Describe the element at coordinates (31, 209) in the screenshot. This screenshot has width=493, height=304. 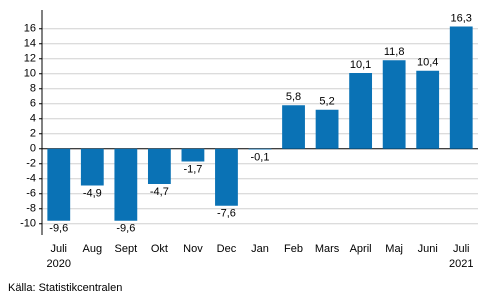
I see `y-tick-label: -8` at that location.